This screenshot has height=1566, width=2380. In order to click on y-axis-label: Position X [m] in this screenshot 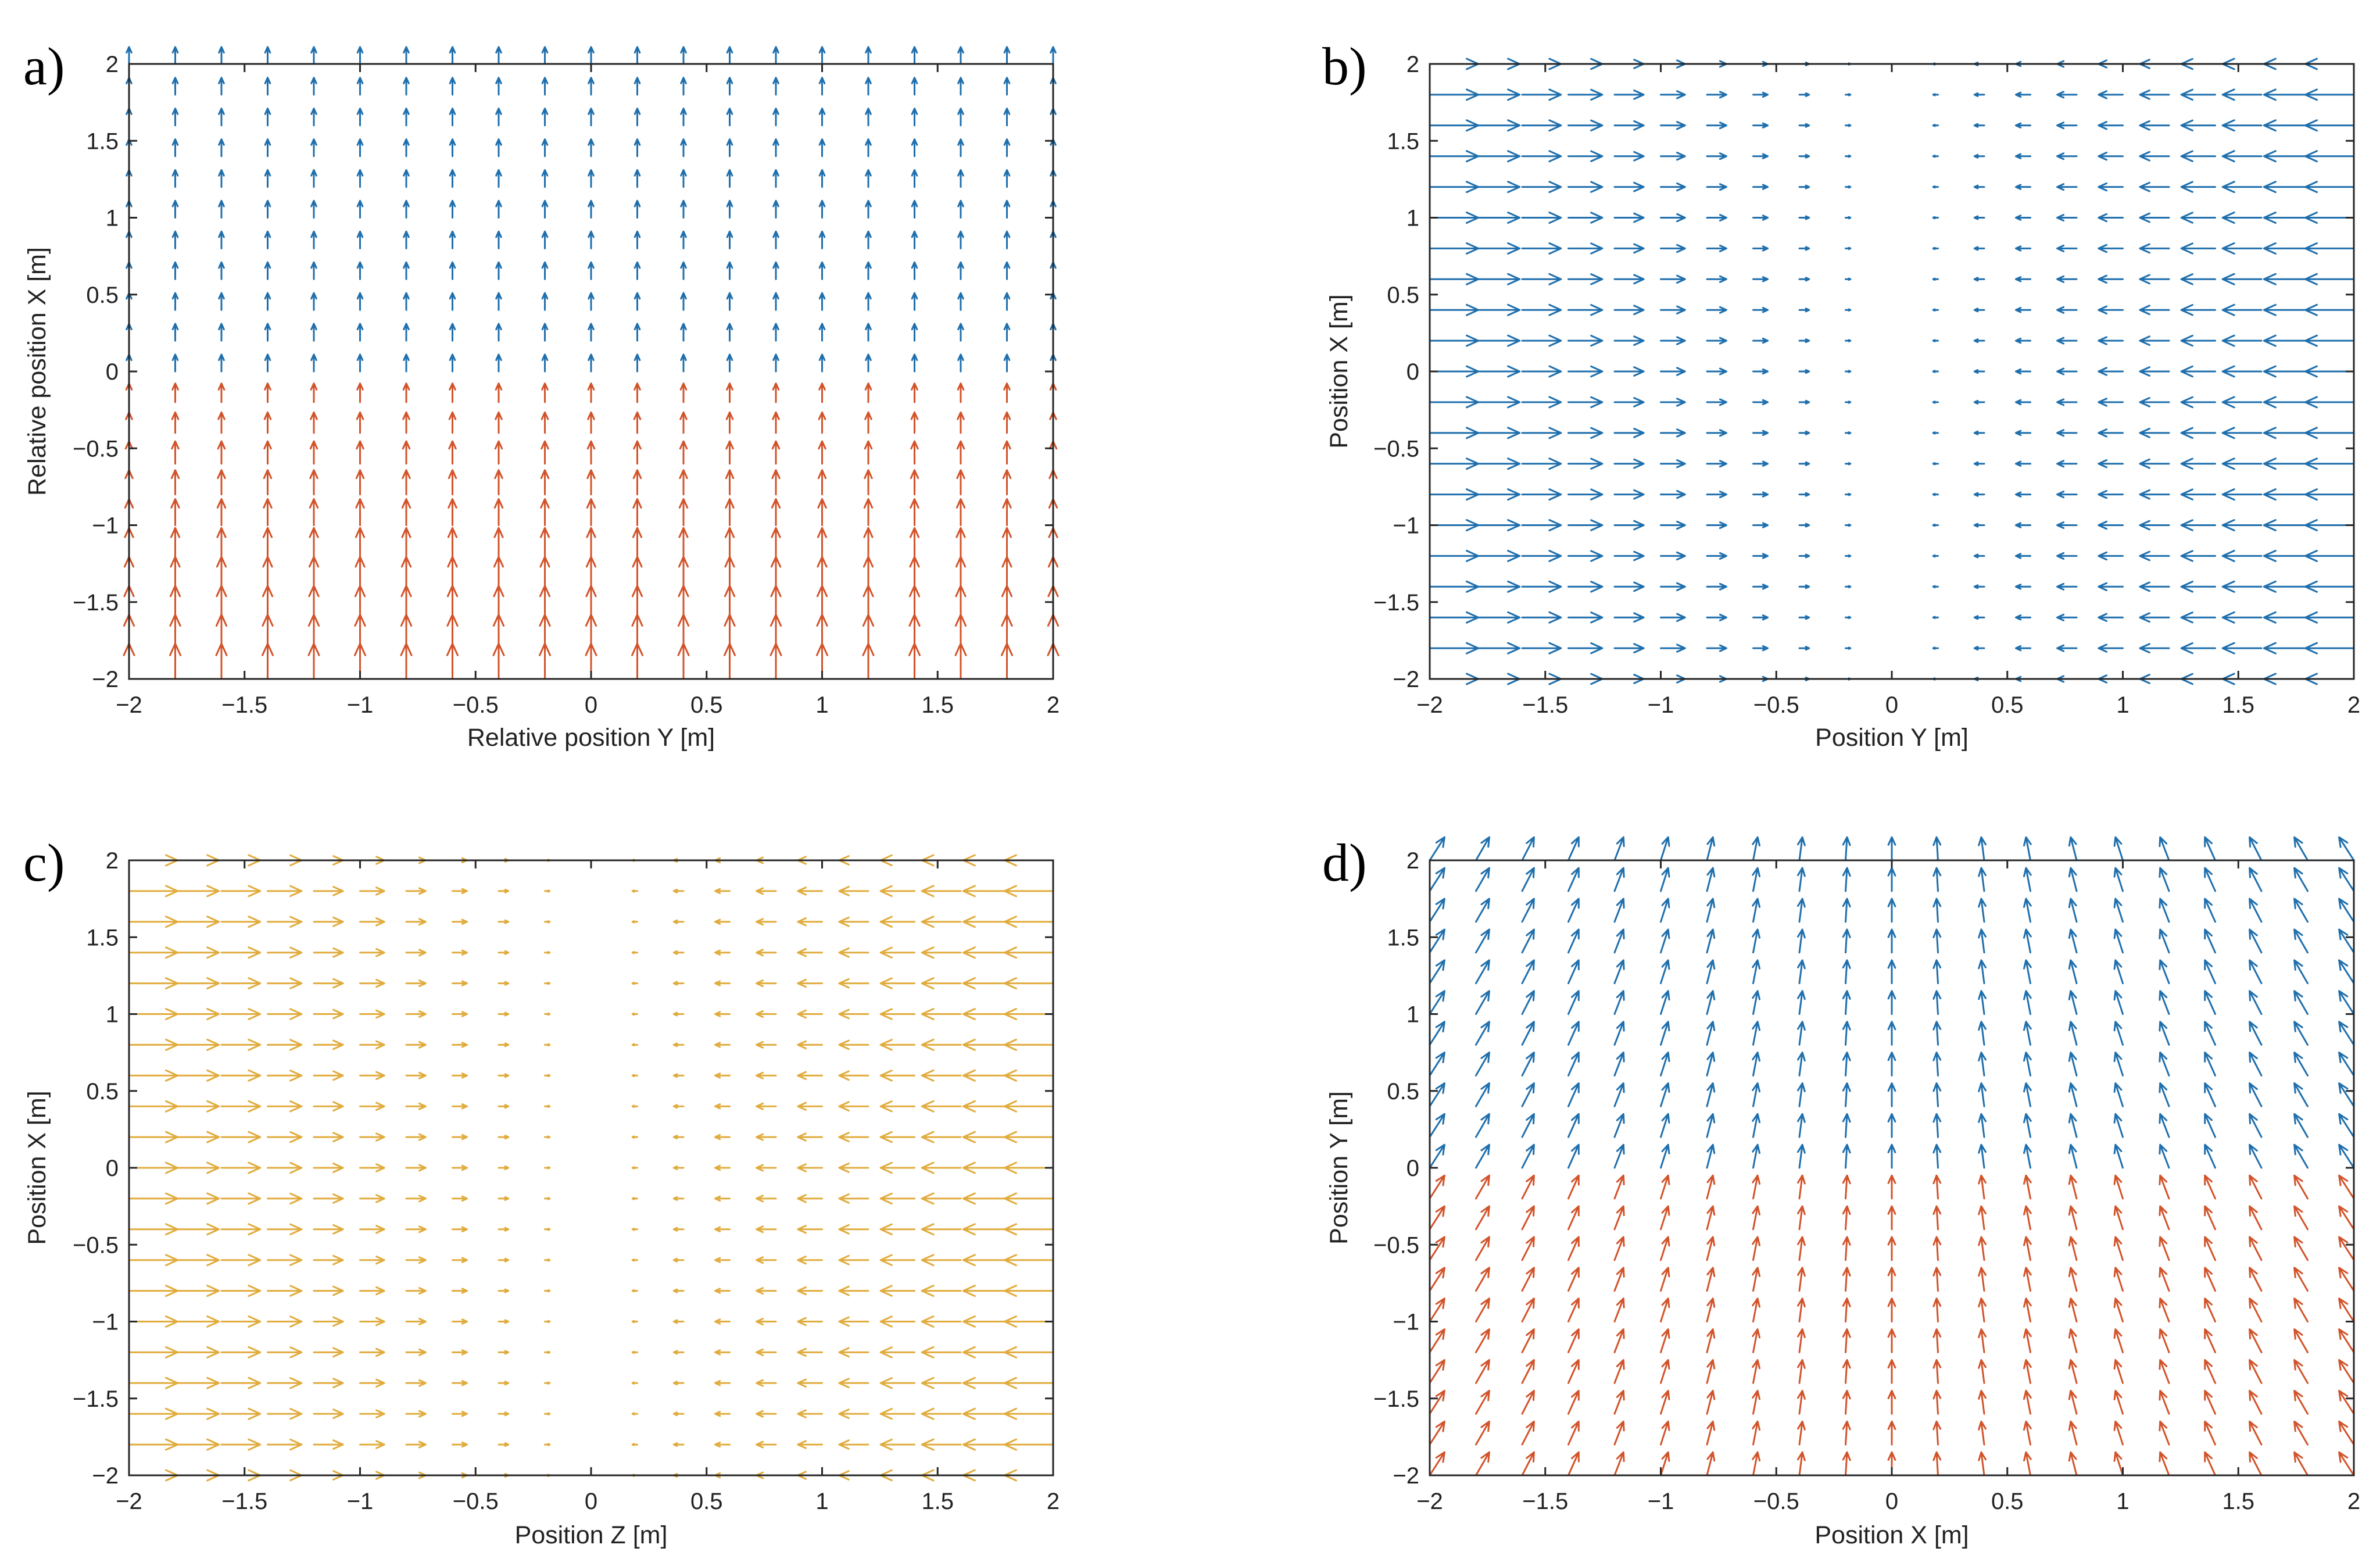, I will do `click(1339, 371)`.